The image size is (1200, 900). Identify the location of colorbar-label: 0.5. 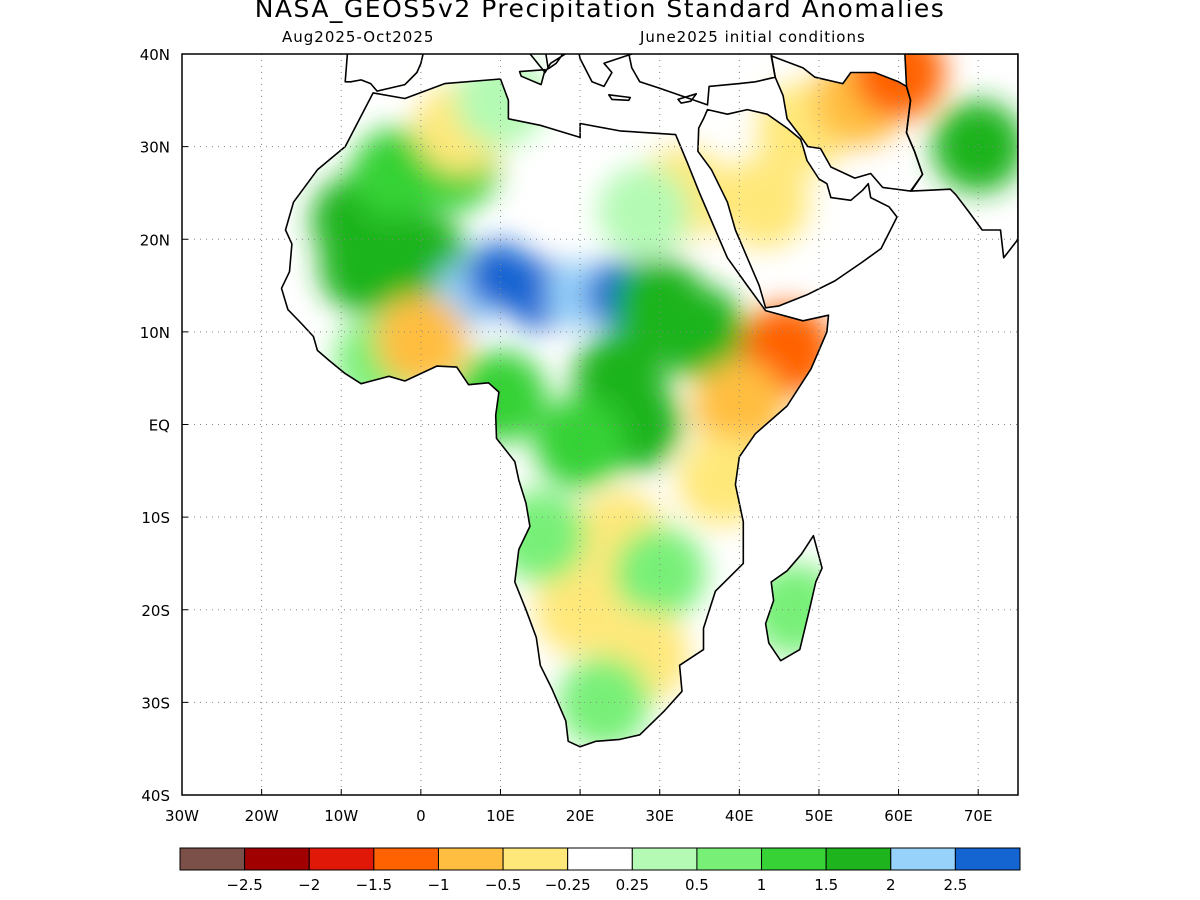
(697, 885).